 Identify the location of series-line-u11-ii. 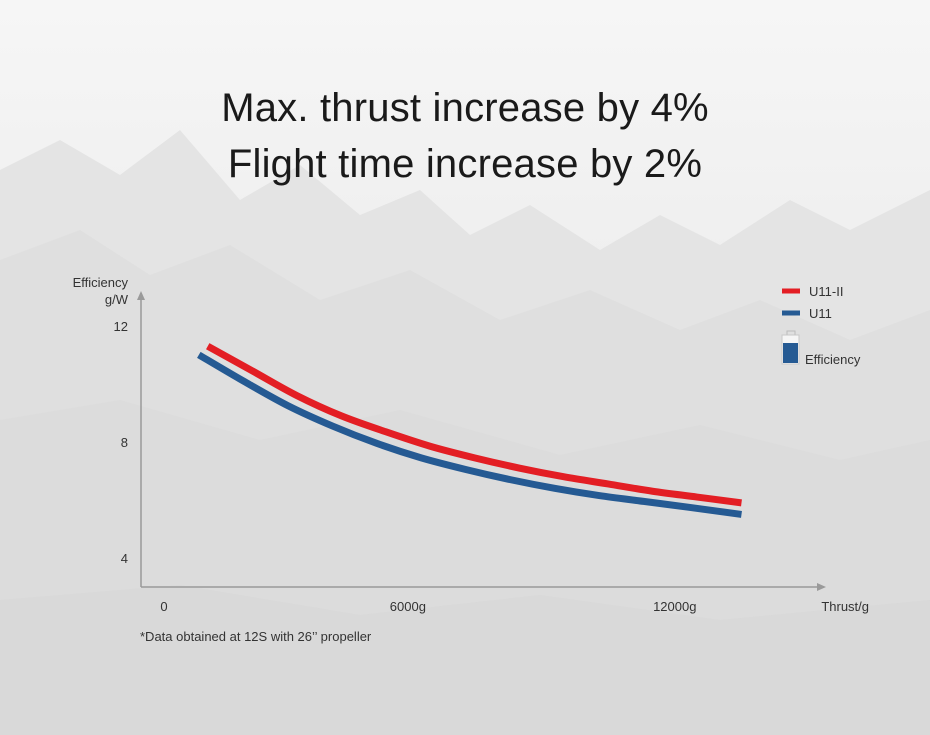
(474, 425).